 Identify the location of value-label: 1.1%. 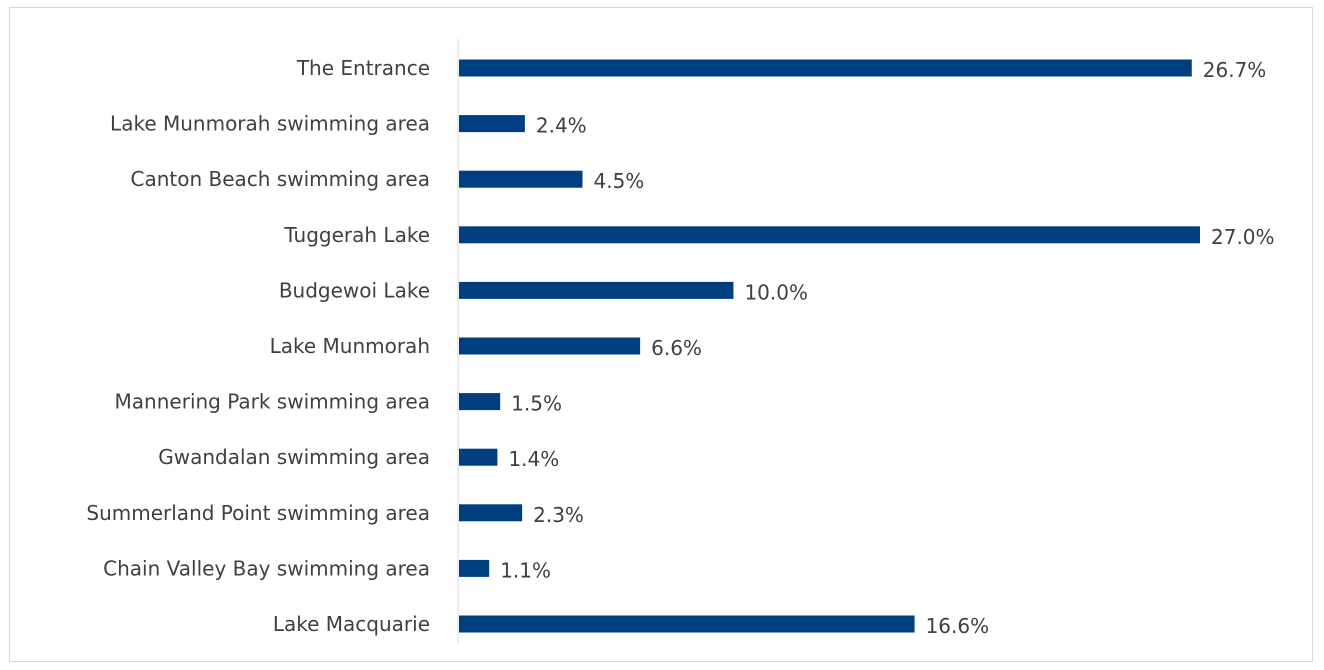
(525, 570).